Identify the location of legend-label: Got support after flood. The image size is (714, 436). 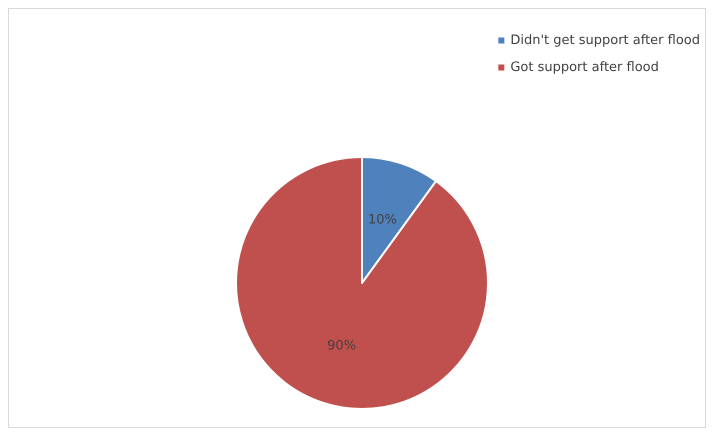
(584, 67).